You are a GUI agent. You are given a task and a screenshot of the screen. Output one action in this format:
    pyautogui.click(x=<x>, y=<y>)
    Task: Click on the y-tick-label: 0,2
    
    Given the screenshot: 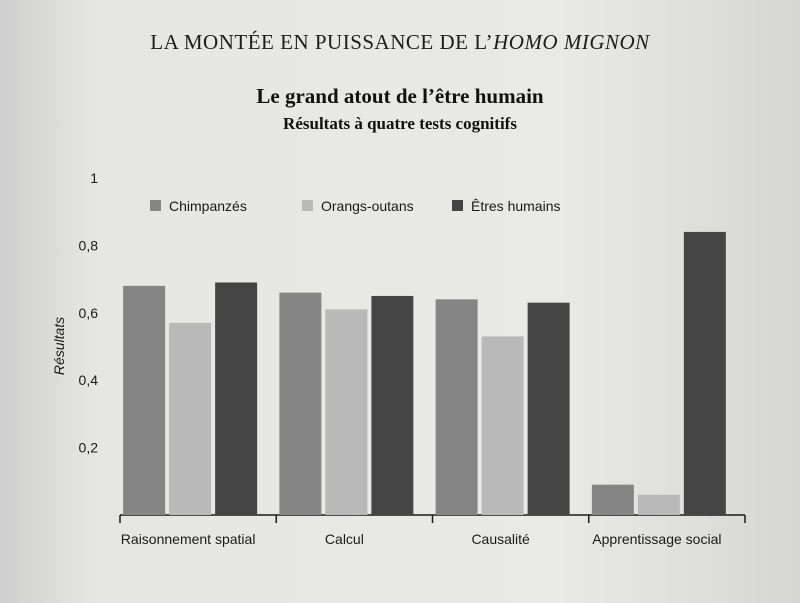 What is the action you would take?
    pyautogui.click(x=89, y=448)
    